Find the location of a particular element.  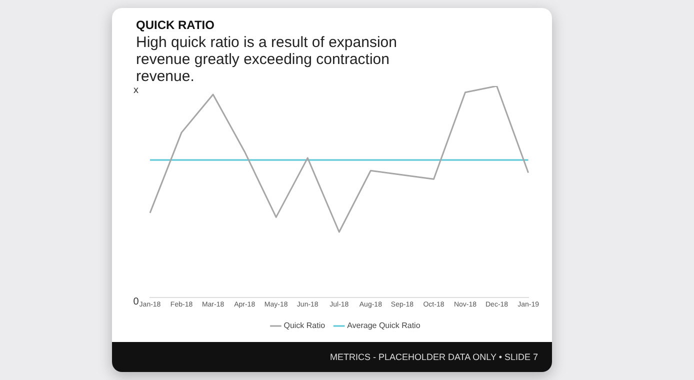

text: METRICS - PLACEHOLDER DATA ONLY • SLIDE 7 is located at coordinates (434, 357).